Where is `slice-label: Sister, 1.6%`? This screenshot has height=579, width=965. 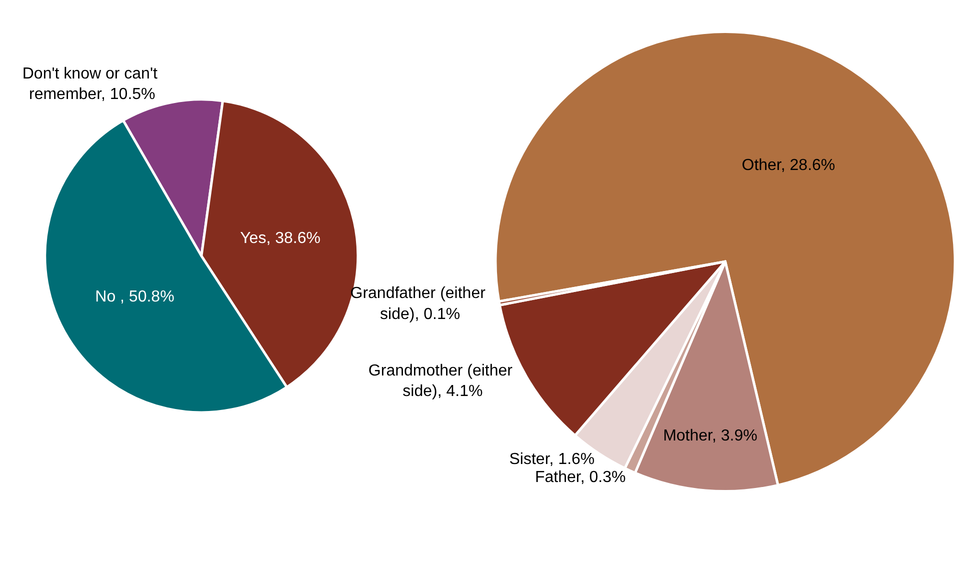
slice-label: Sister, 1.6% is located at coordinates (552, 459).